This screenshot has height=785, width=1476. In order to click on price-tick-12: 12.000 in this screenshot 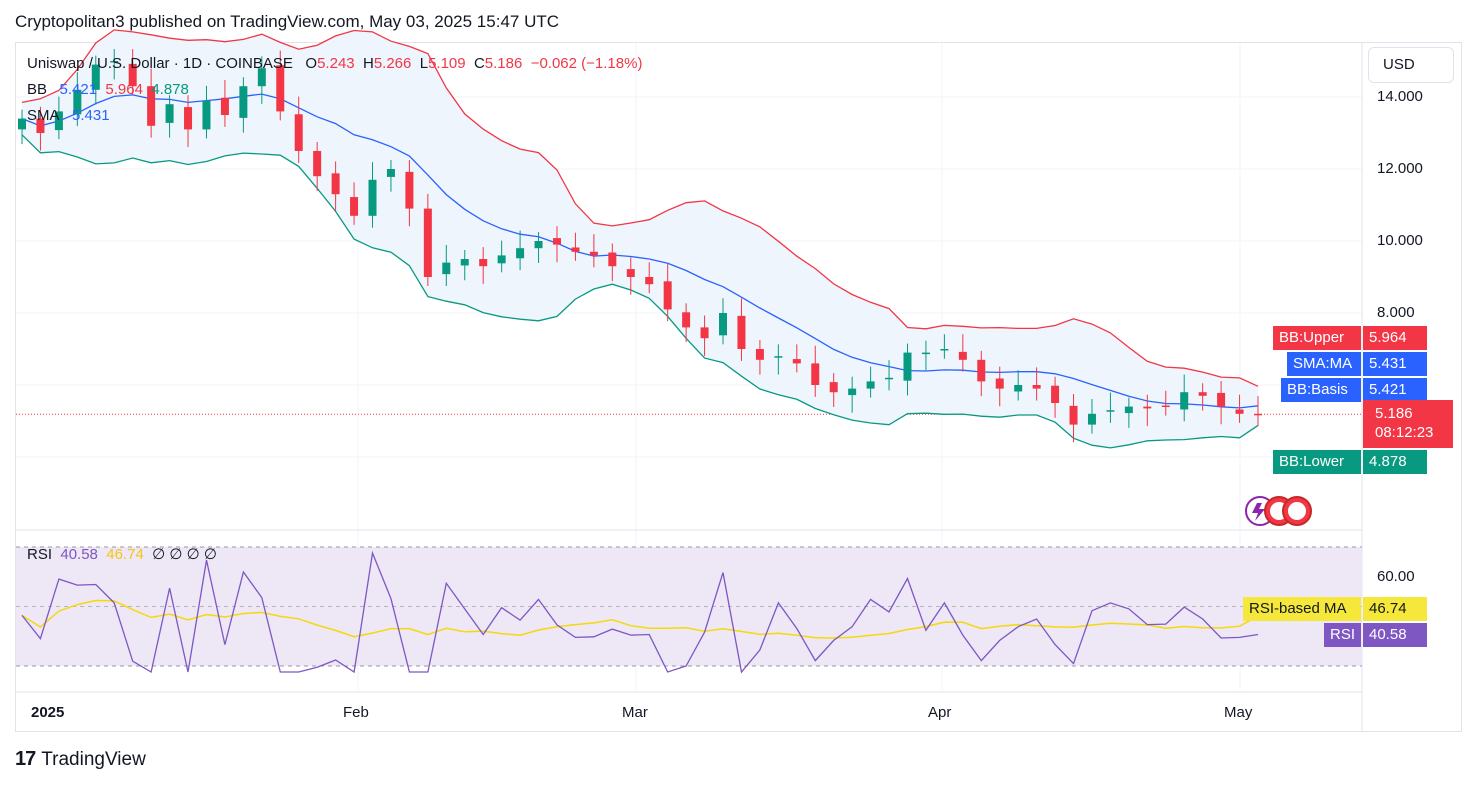, I will do `click(1400, 168)`.